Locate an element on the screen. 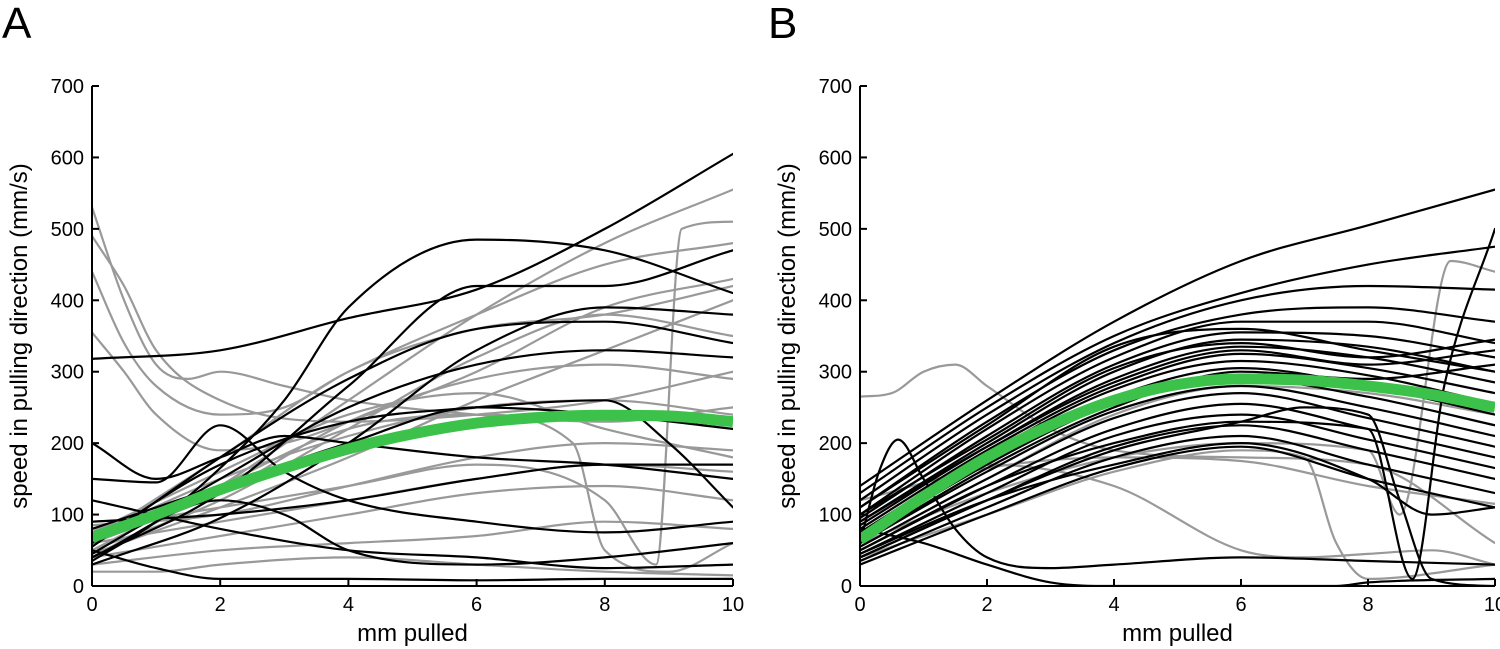  panel-a-y-tick-label: 300 is located at coordinates (67, 373).